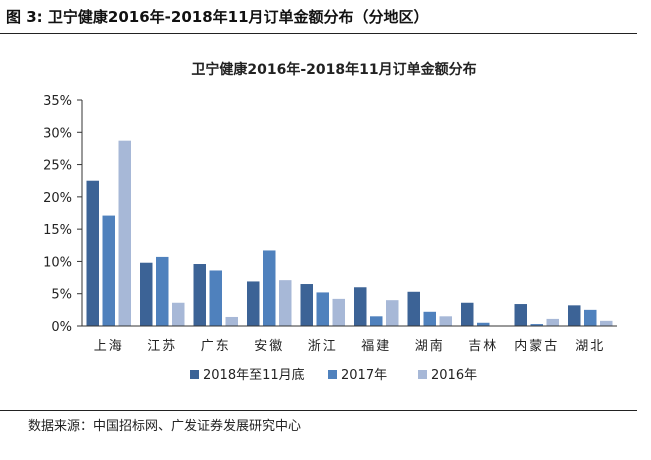 The width and height of the screenshot is (651, 460). Describe the element at coordinates (349, 339) in the screenshot. I see `x-axis: 上海 江苏 广东 安徽 浙江 福建 湖南 吉林 内蒙古 湖北` at that location.